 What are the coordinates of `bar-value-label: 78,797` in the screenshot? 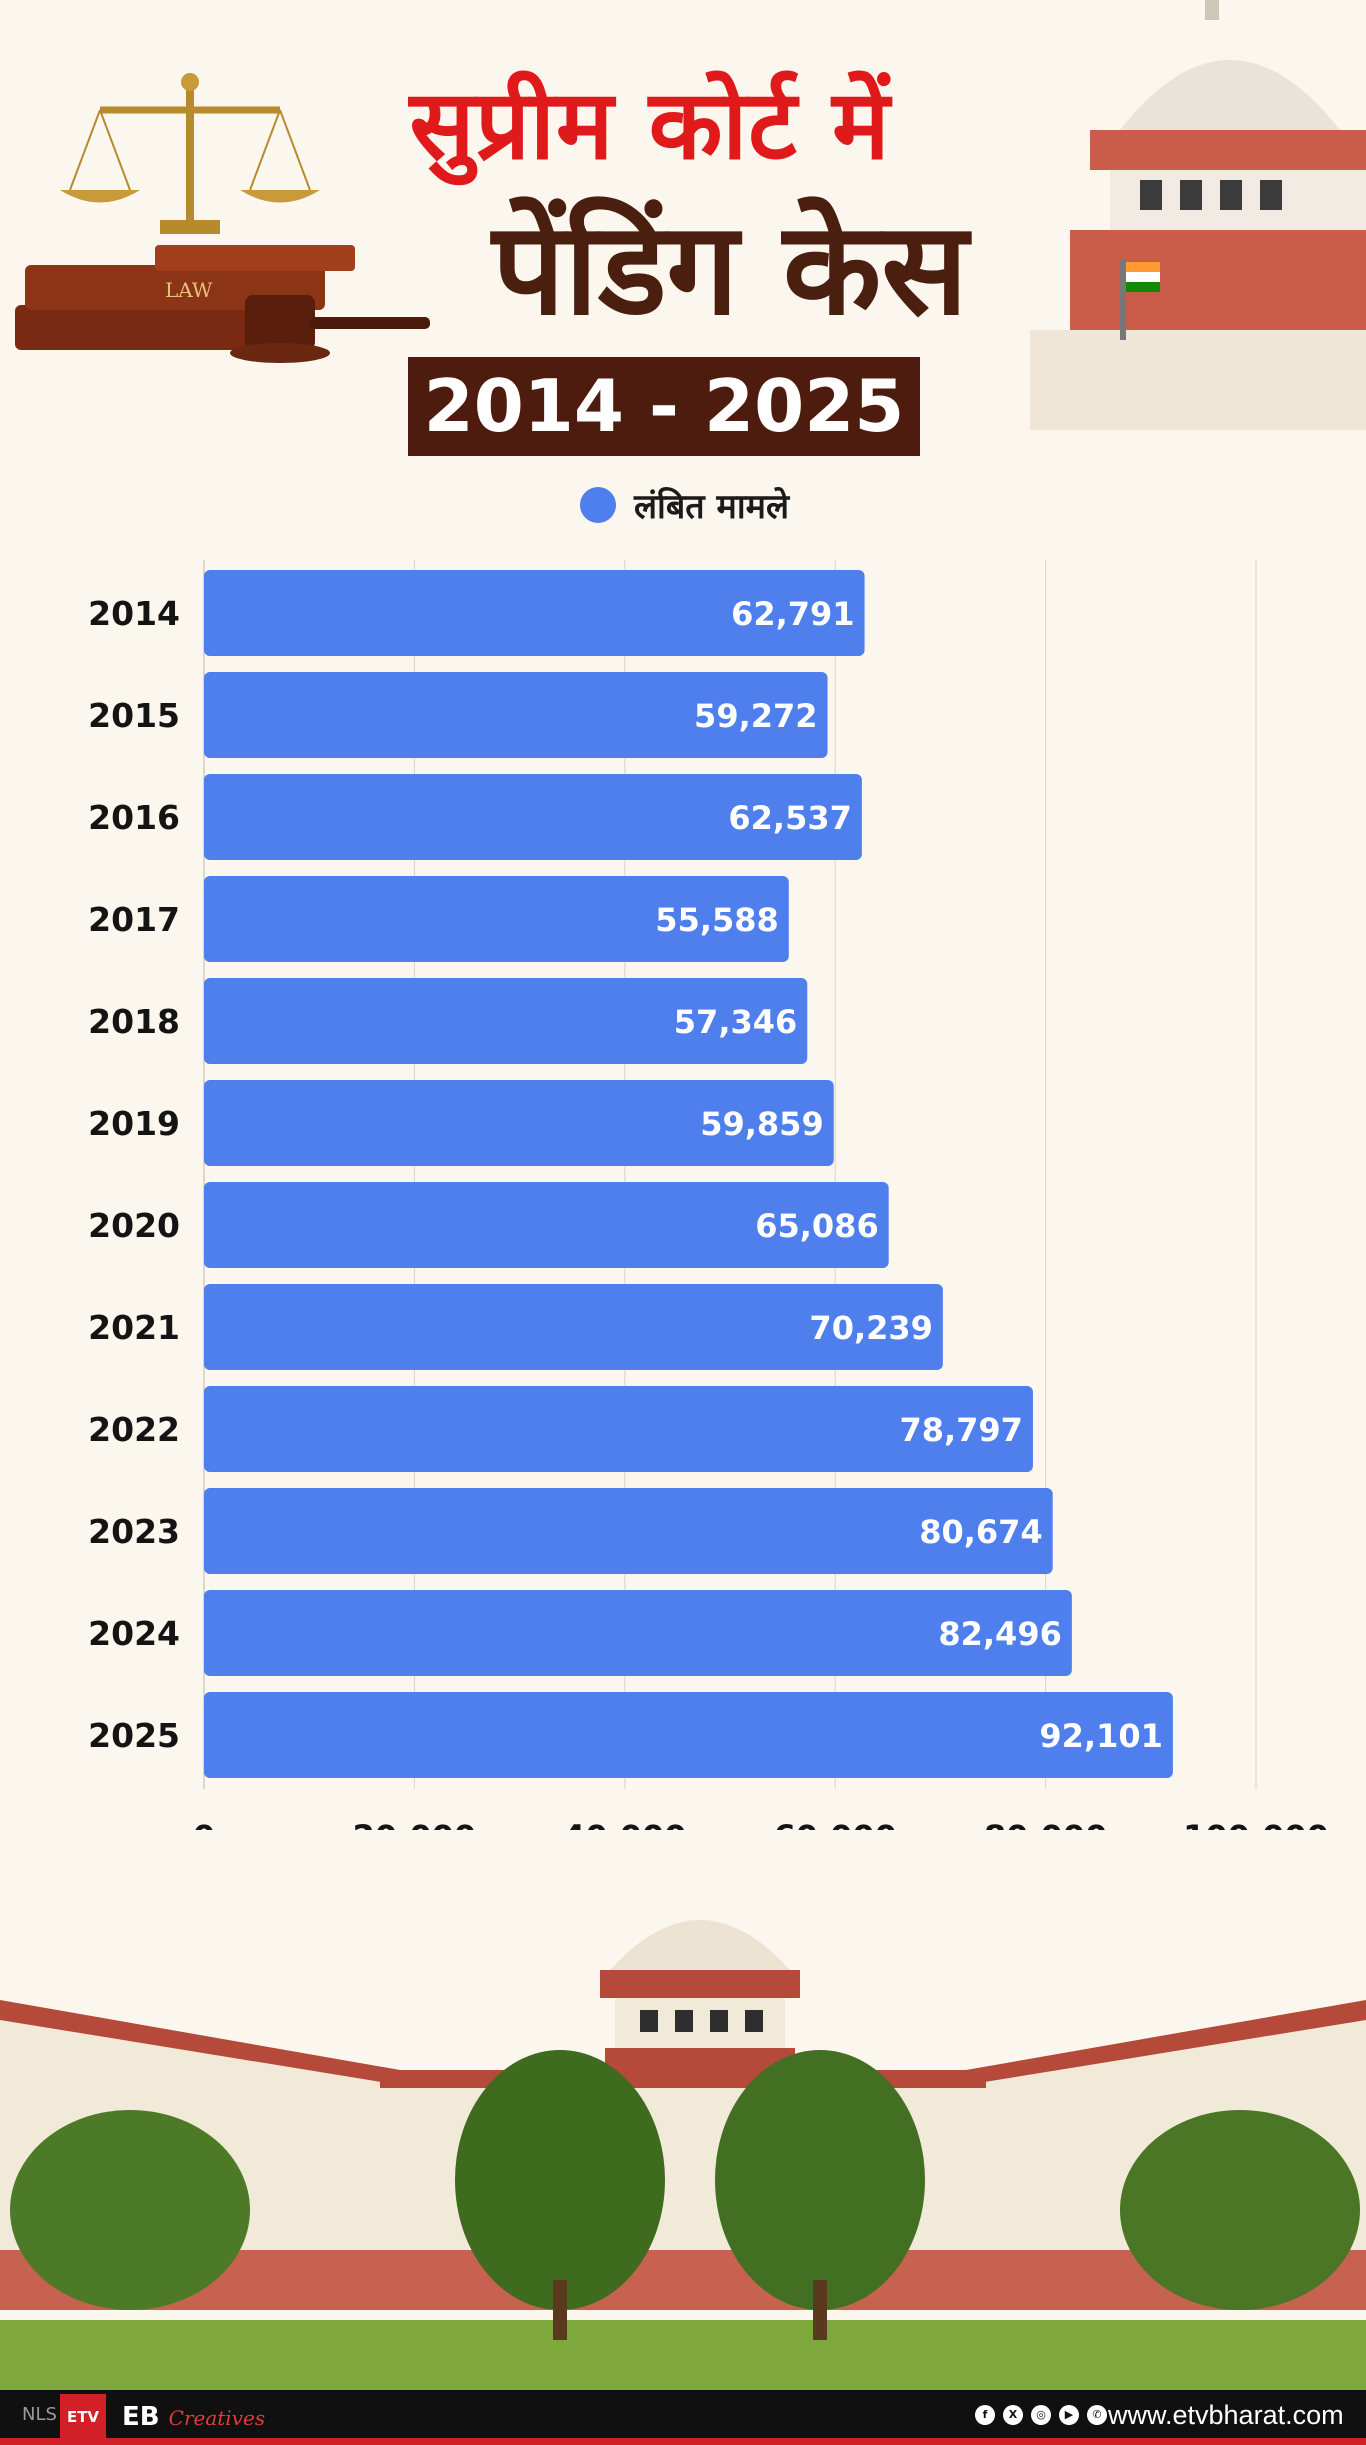 It's located at (960, 1430).